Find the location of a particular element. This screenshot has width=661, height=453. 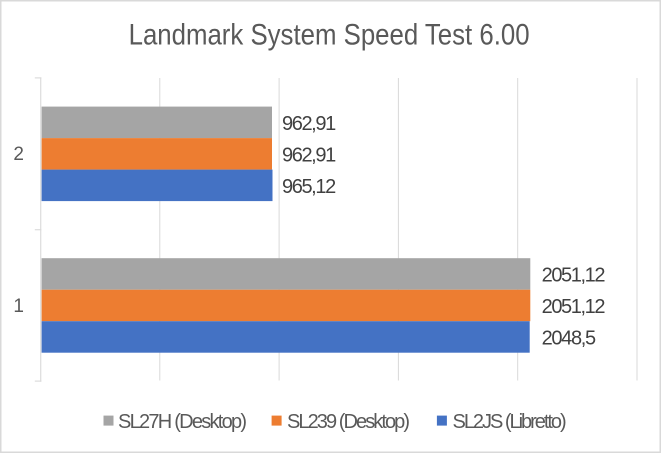

svg-text:Landmark System Speed Test 6.0: Landmark System Speed Test 6.00 is located at coordinates (329, 35).